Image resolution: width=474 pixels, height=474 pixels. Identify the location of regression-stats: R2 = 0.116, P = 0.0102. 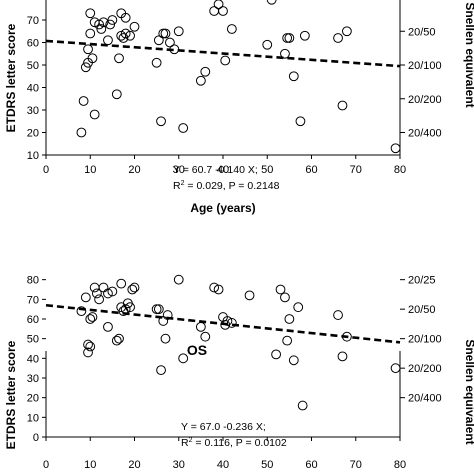
(234, 443).